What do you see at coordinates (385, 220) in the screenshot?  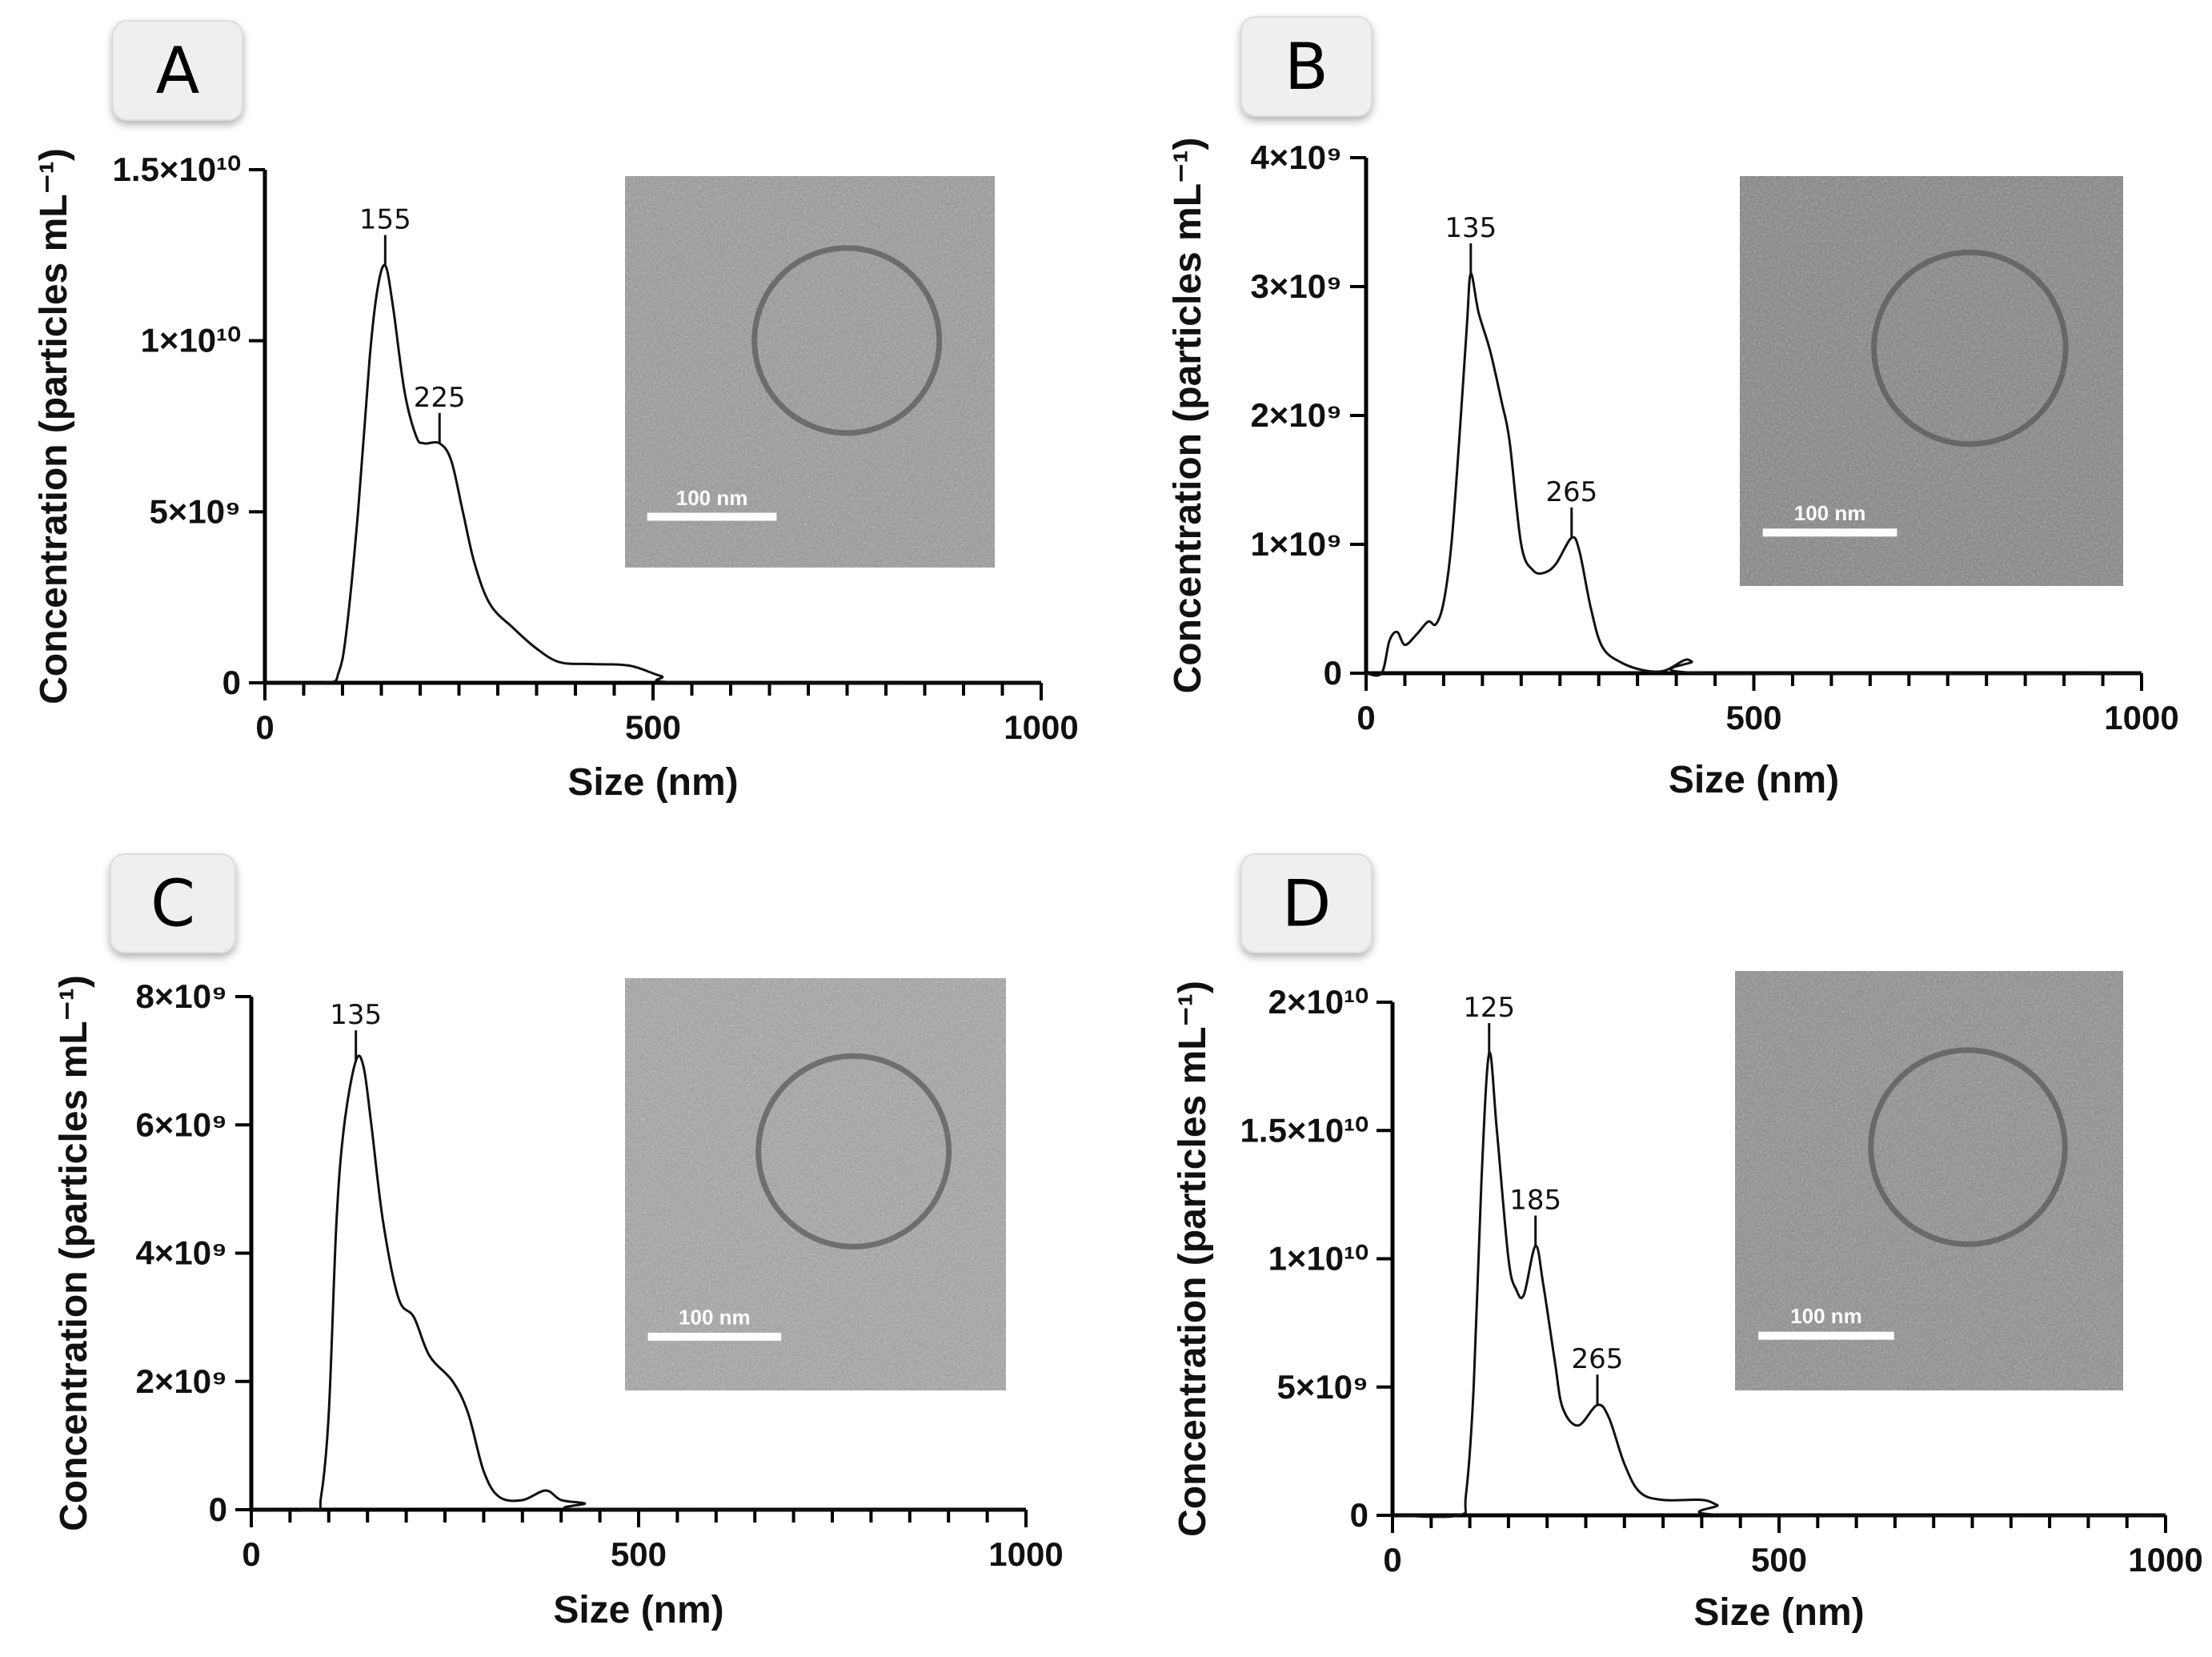 I see `peak-label: 155` at bounding box center [385, 220].